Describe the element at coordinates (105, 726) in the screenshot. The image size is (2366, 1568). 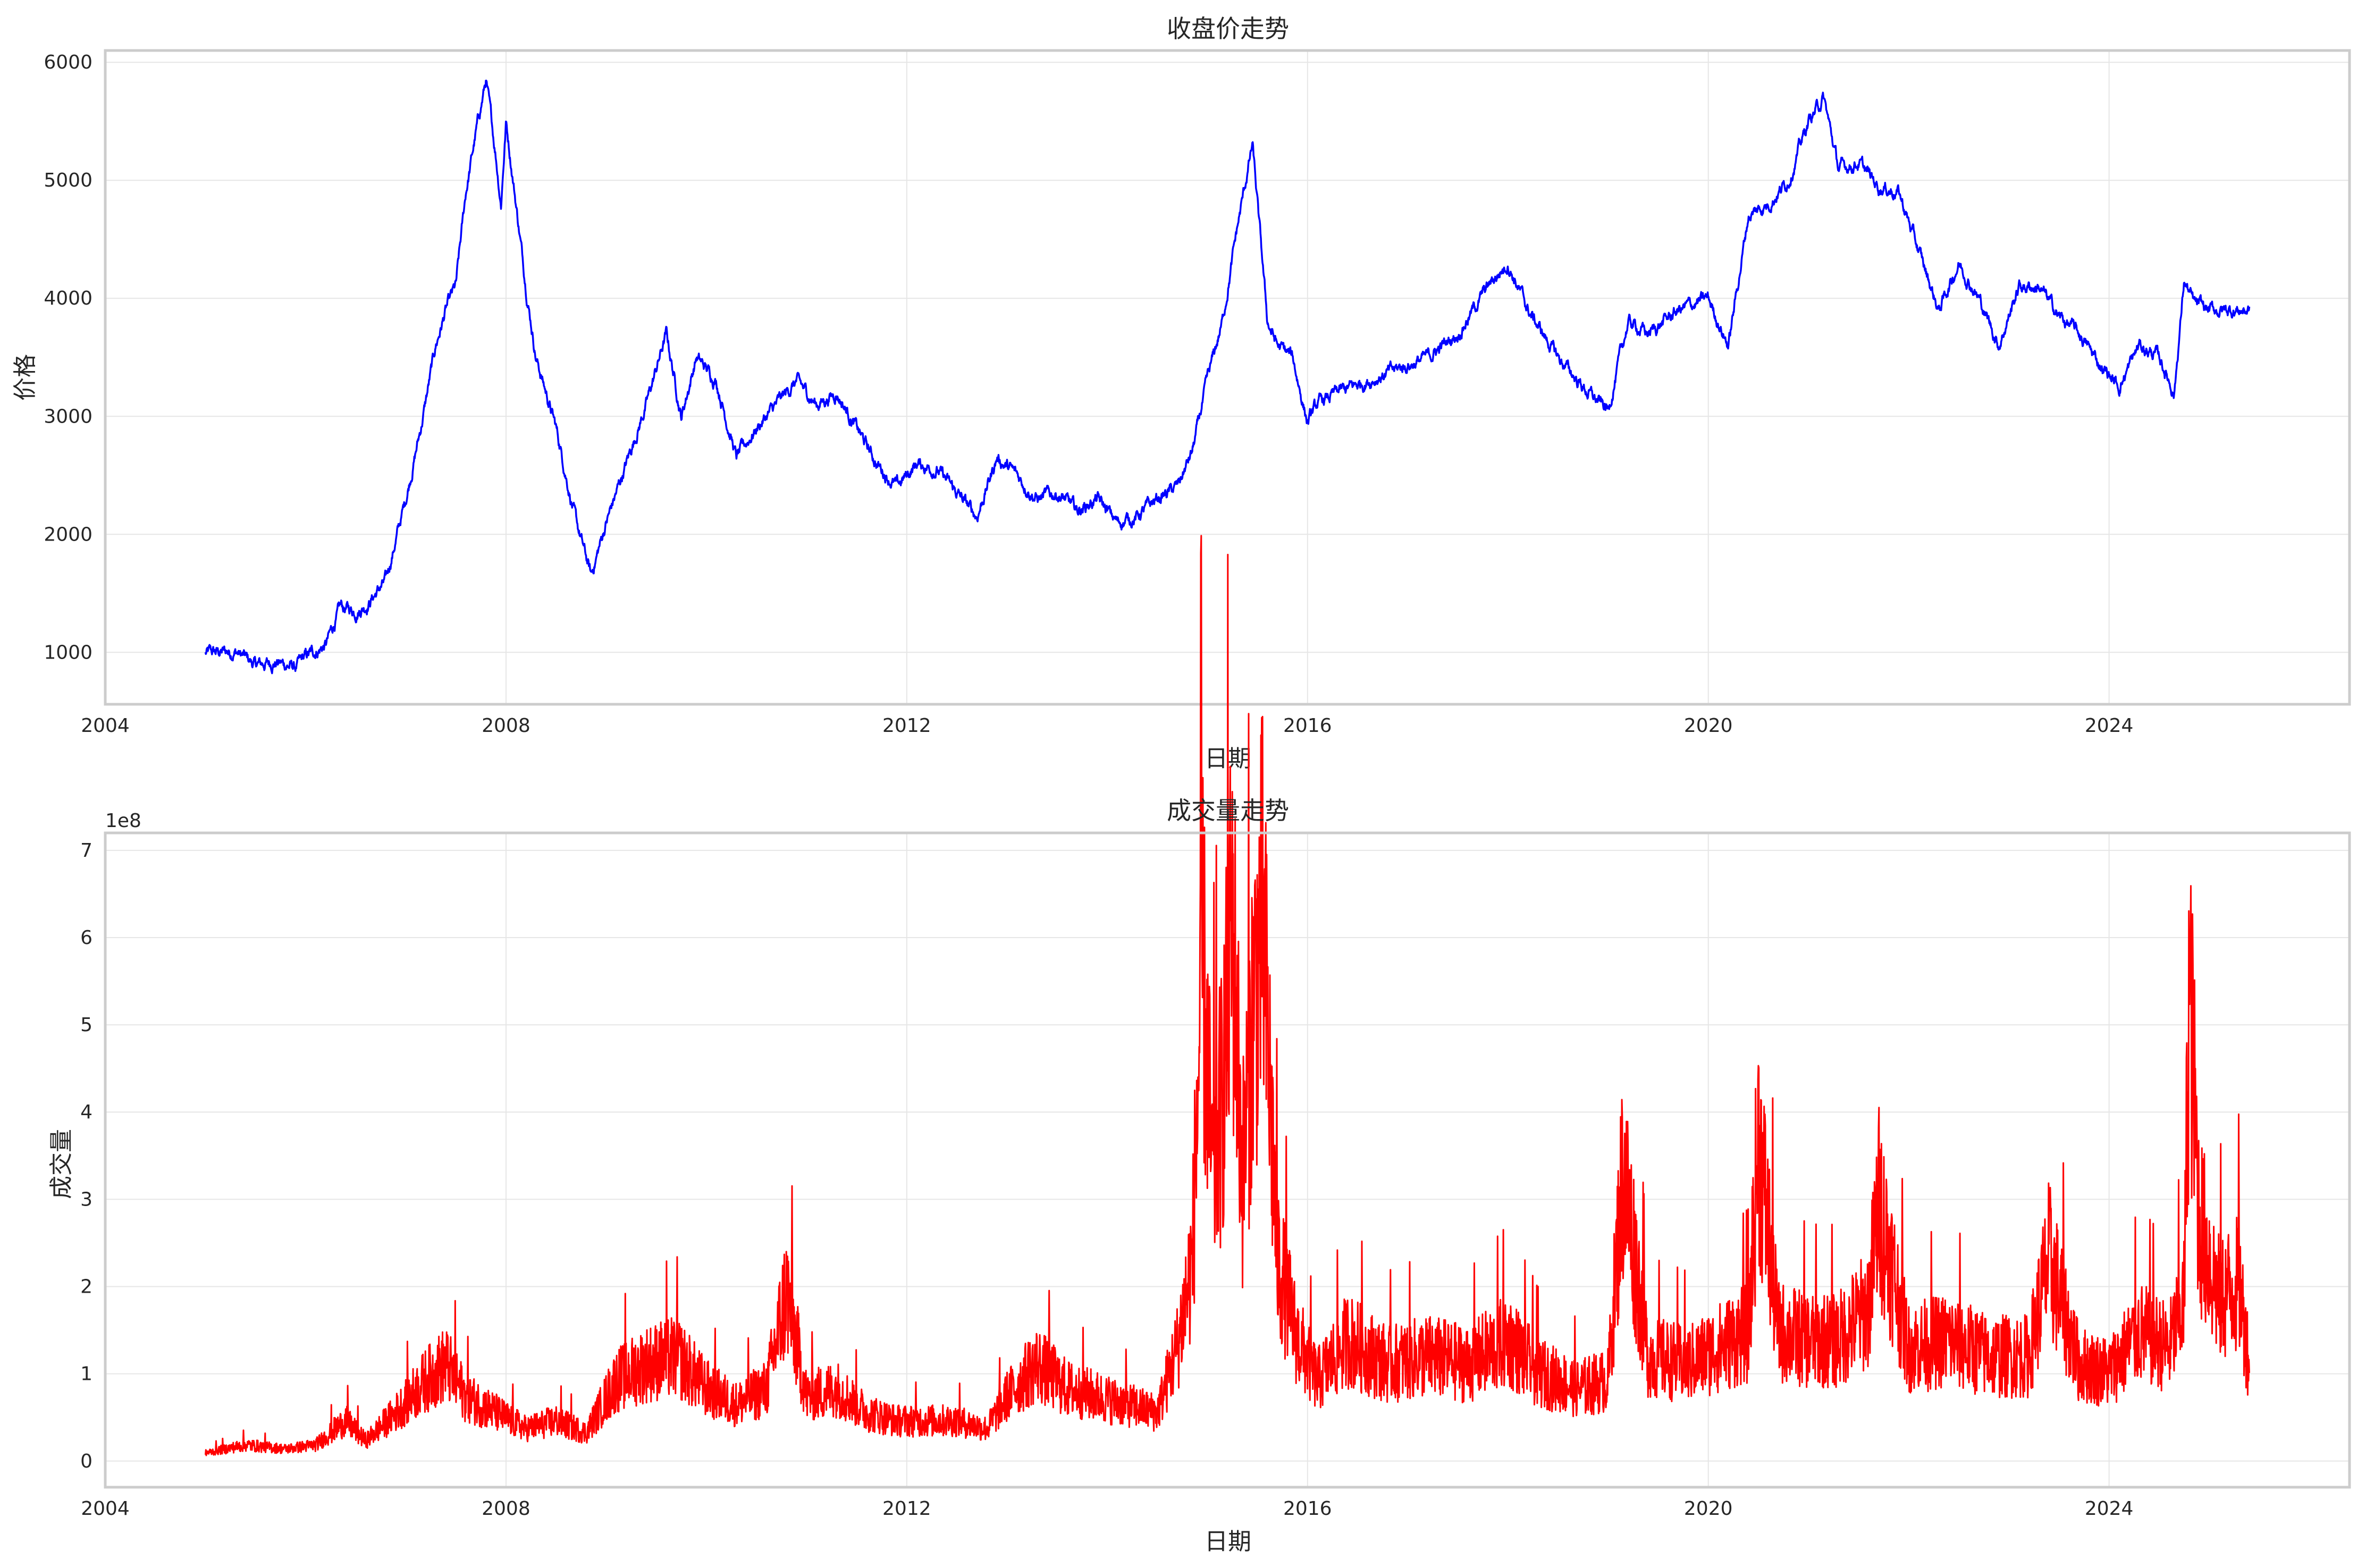
I see `price-x-tick-label: 2004` at that location.